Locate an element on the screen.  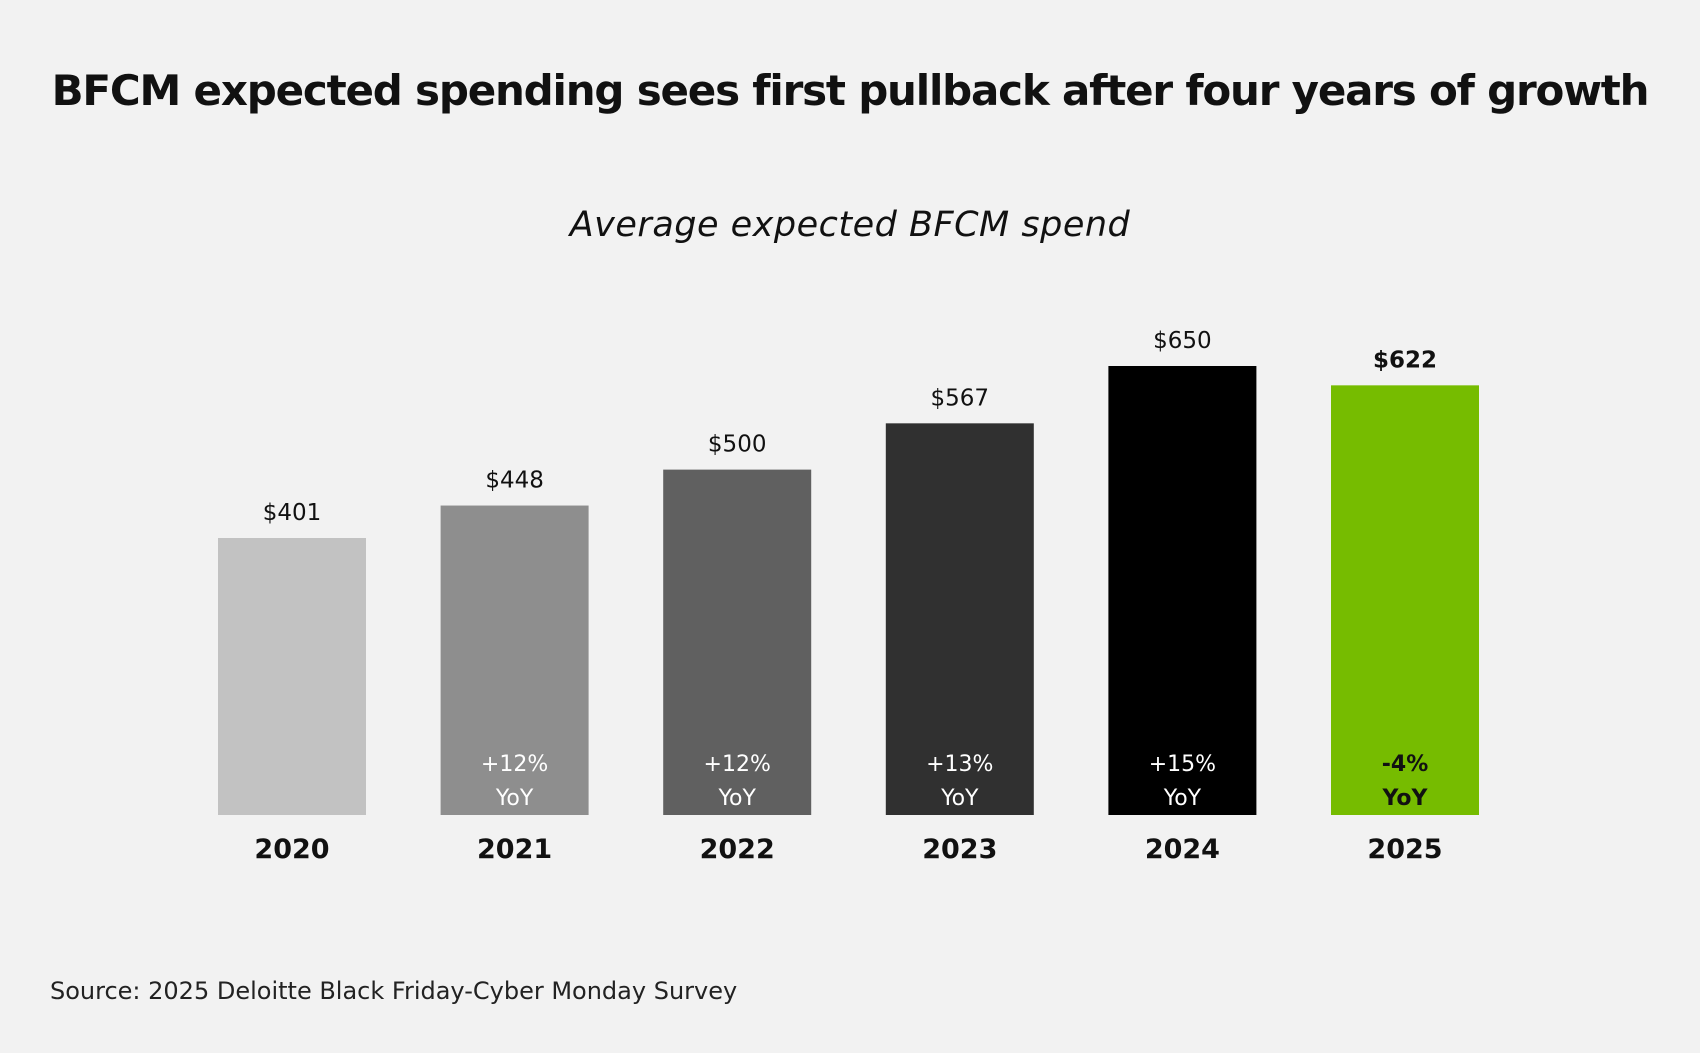
yoy-change-label-2024: +15% is located at coordinates (1182, 764).